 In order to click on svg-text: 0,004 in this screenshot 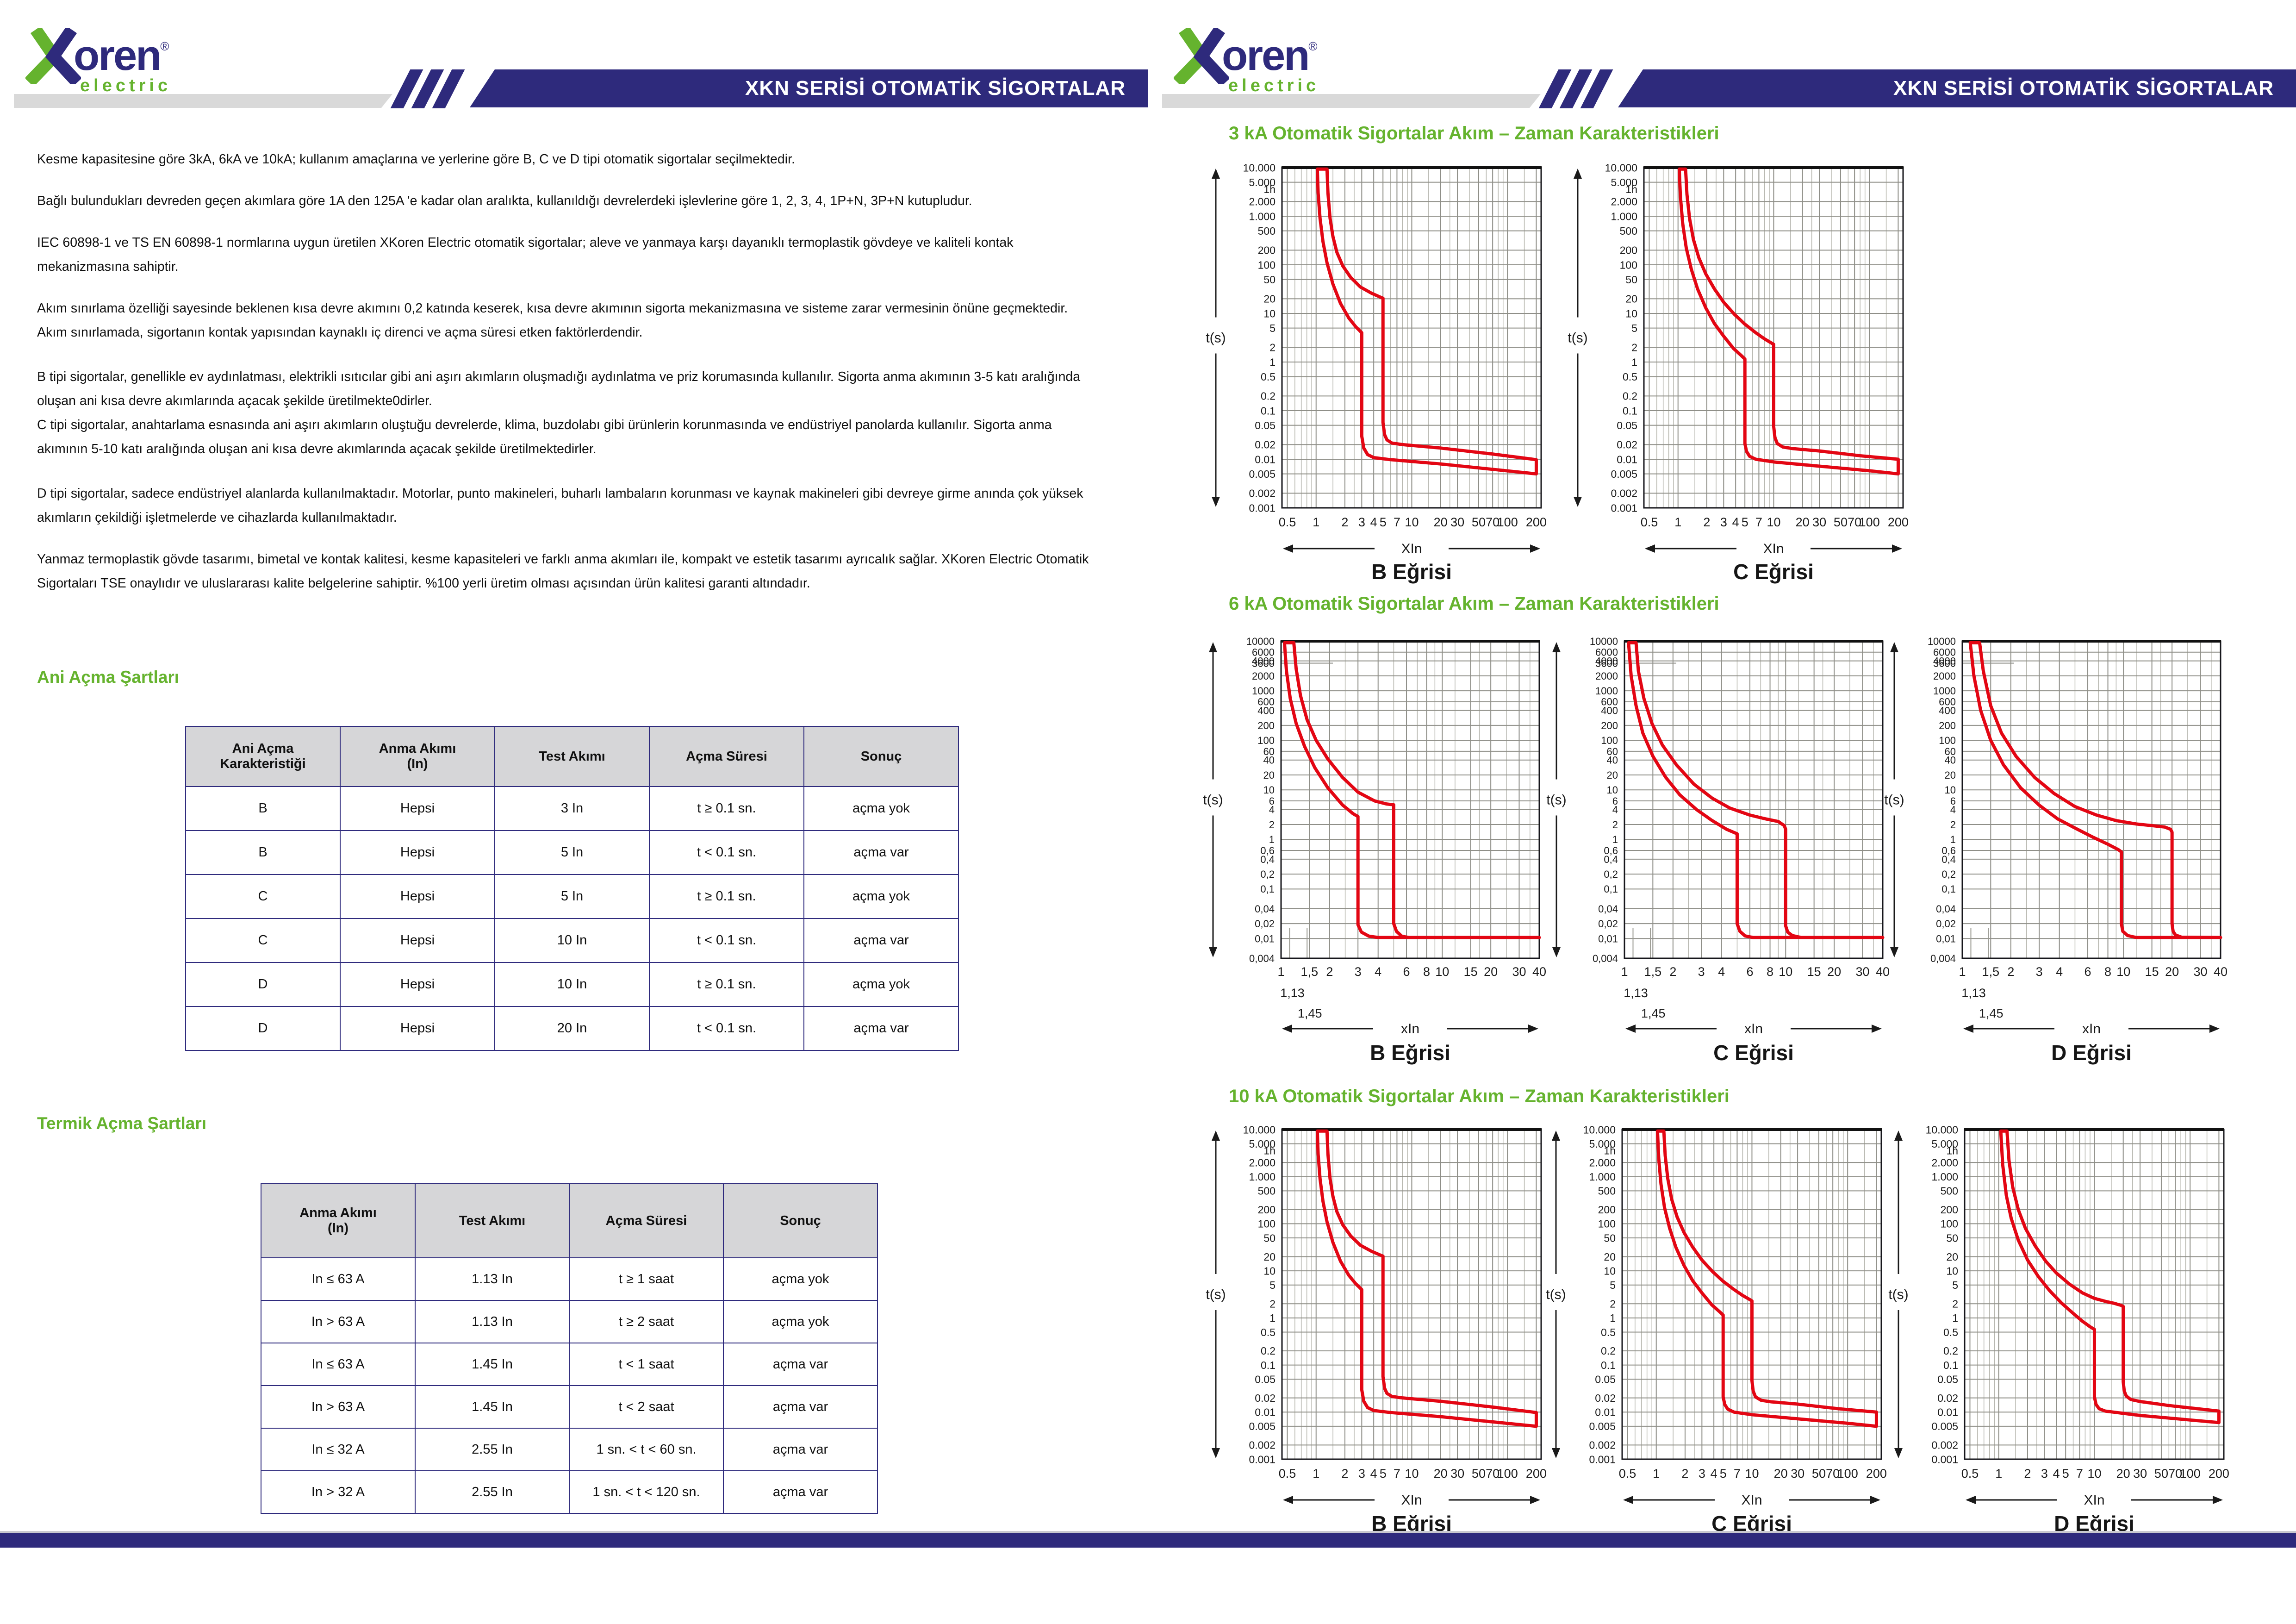, I will do `click(1262, 958)`.